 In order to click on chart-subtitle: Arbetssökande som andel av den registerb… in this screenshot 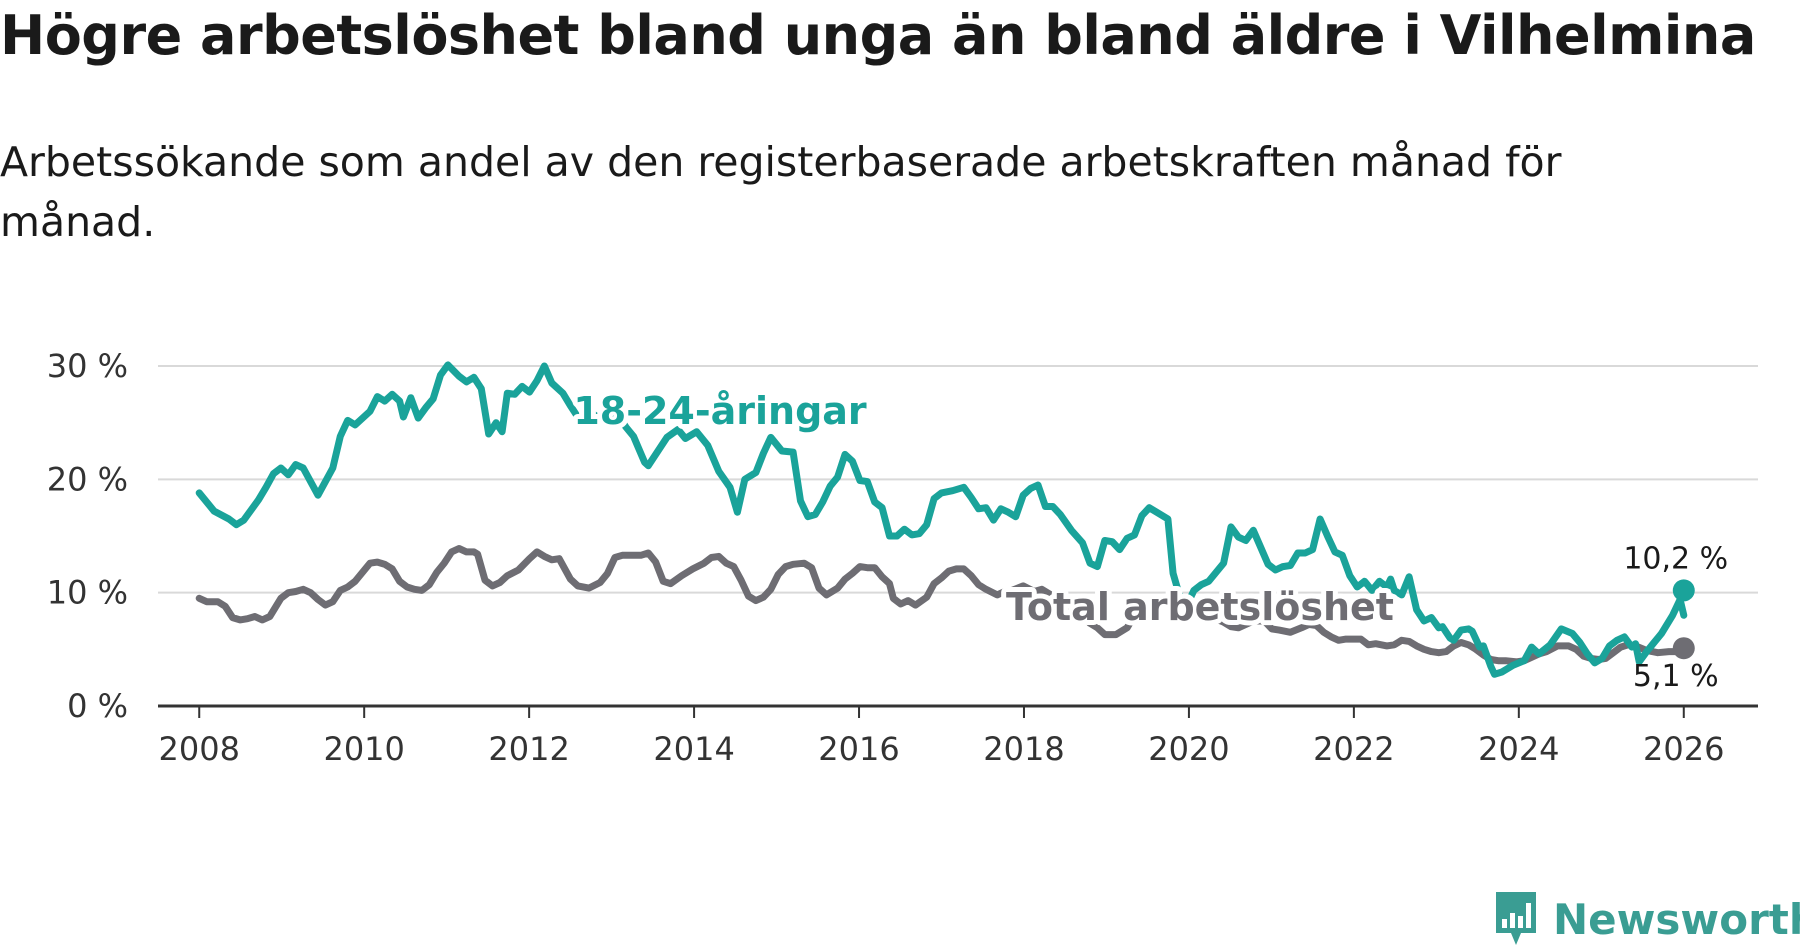, I will do `click(781, 192)`.